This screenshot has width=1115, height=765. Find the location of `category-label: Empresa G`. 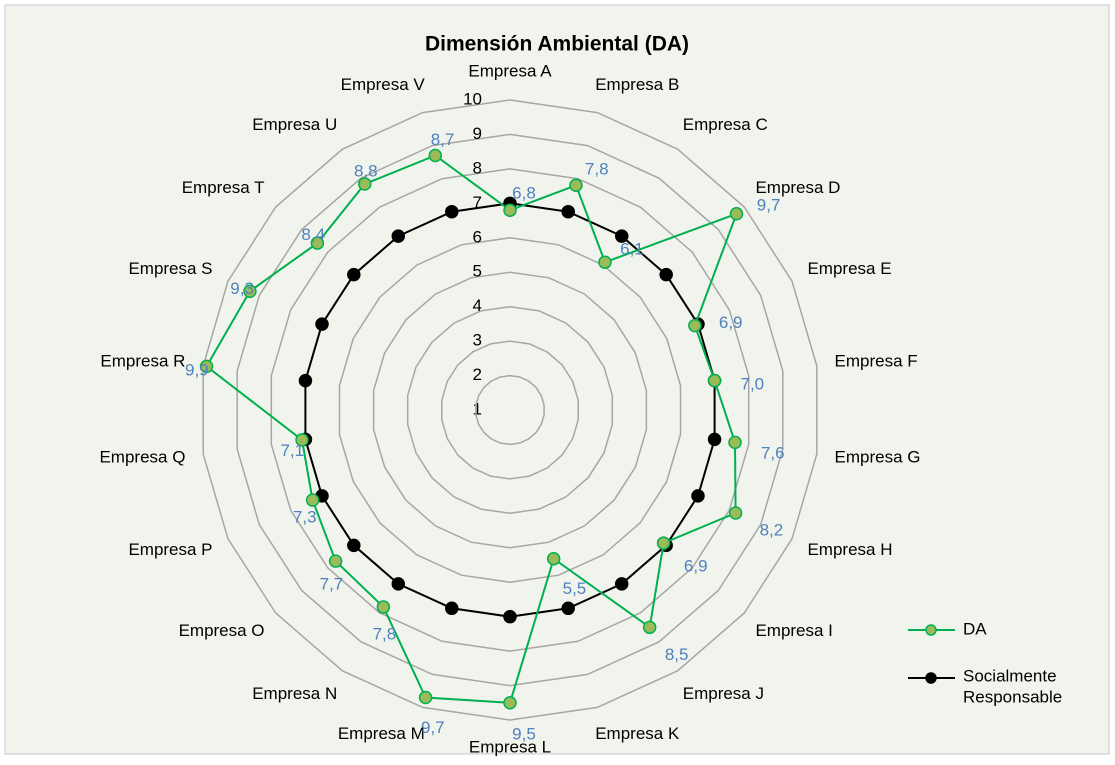

category-label: Empresa G is located at coordinates (878, 457).